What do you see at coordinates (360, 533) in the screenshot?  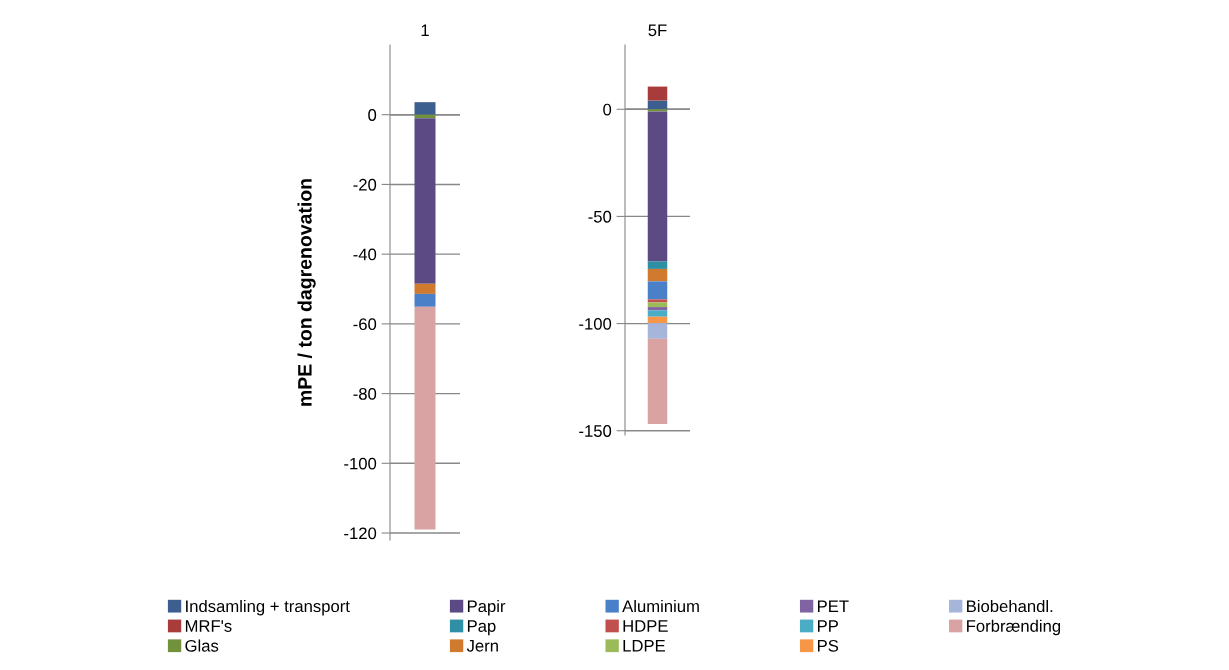 I see `y-tick-label: -120` at bounding box center [360, 533].